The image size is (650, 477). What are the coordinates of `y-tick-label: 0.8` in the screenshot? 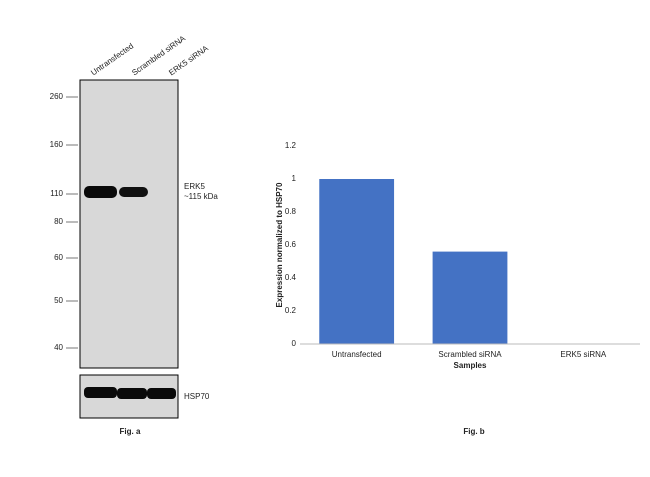 It's located at (291, 211).